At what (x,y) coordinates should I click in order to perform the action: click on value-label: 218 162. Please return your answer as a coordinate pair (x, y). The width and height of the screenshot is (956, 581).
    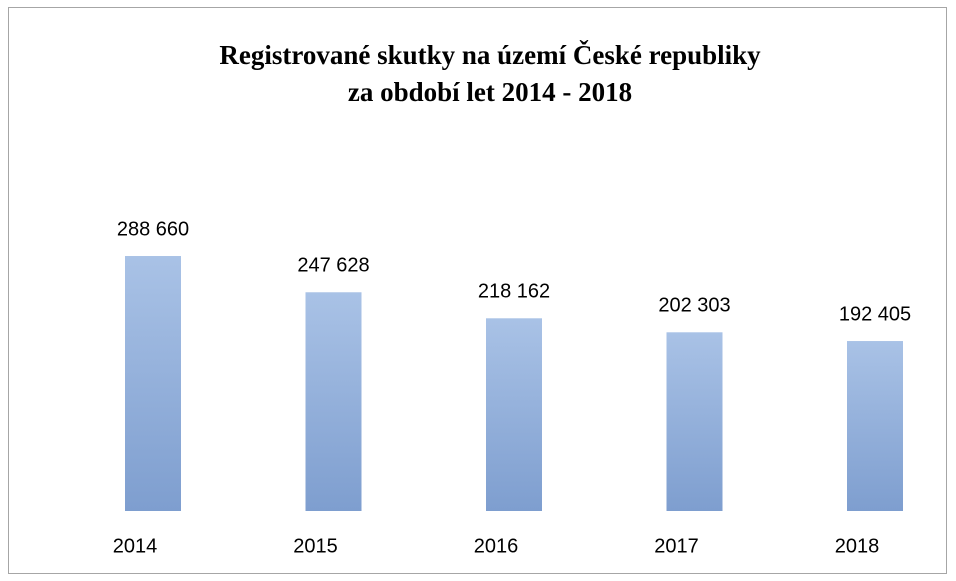
    Looking at the image, I should click on (514, 292).